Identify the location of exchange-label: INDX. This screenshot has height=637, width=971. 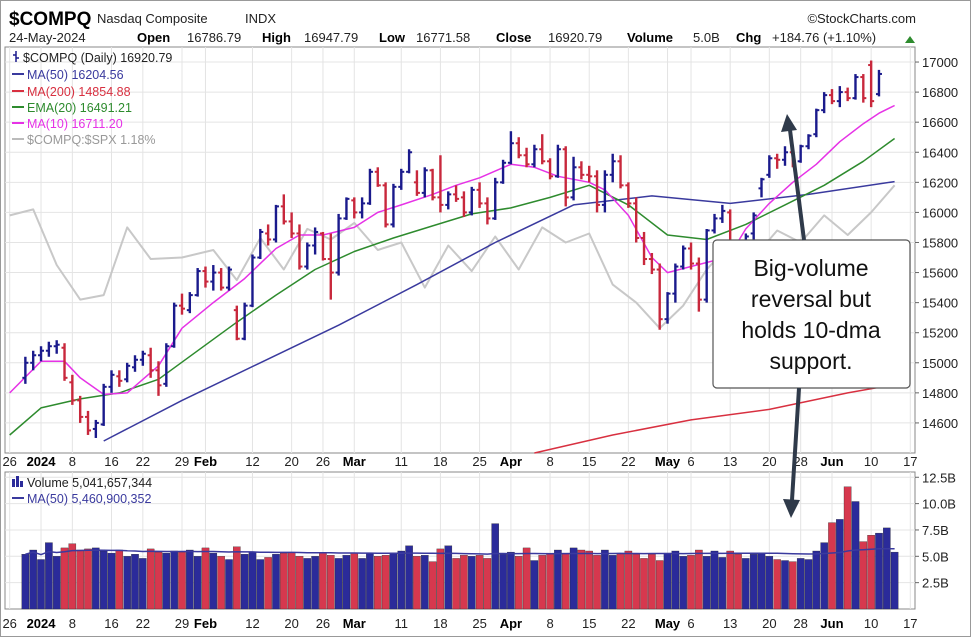
(260, 18).